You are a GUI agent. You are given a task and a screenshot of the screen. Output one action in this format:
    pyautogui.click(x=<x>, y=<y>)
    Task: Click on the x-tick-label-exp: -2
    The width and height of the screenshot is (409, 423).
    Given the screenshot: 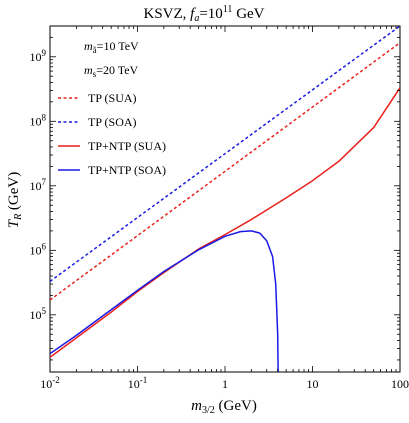 What is the action you would take?
    pyautogui.click(x=56, y=380)
    